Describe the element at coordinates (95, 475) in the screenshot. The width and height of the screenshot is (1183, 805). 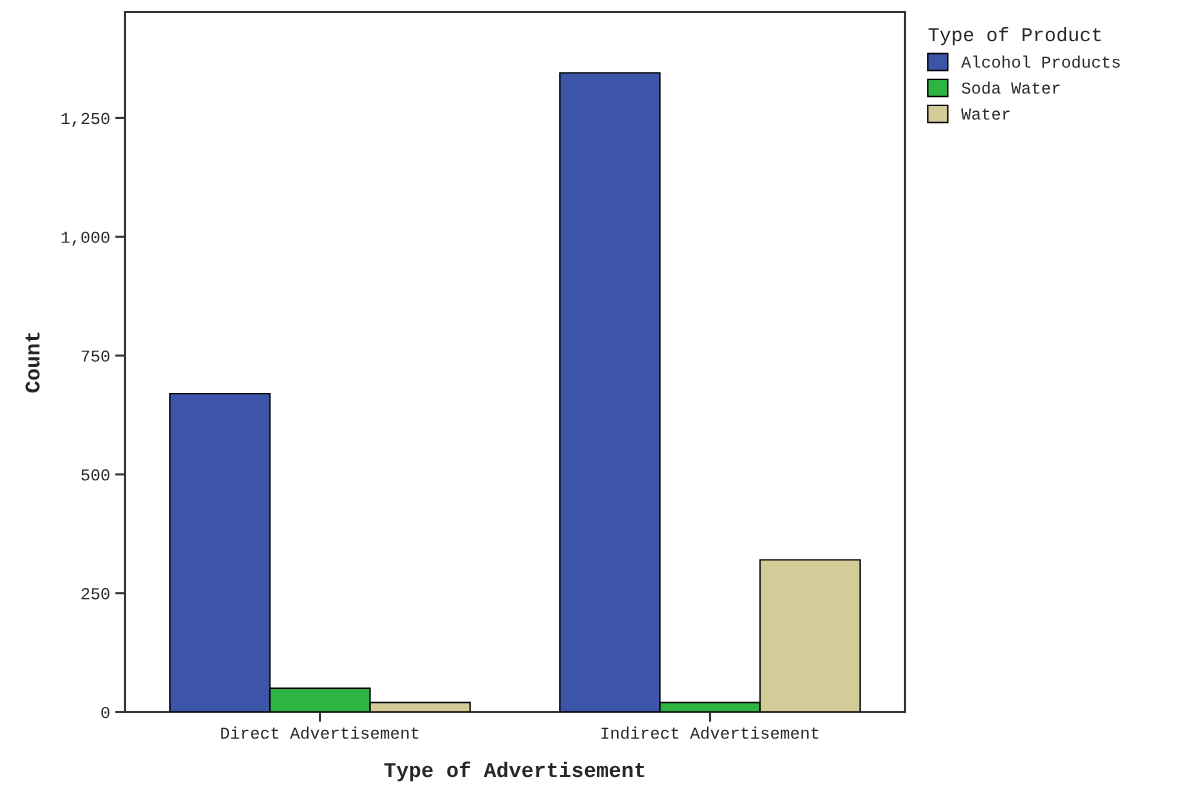
I see `y-tick-label: 500` at that location.